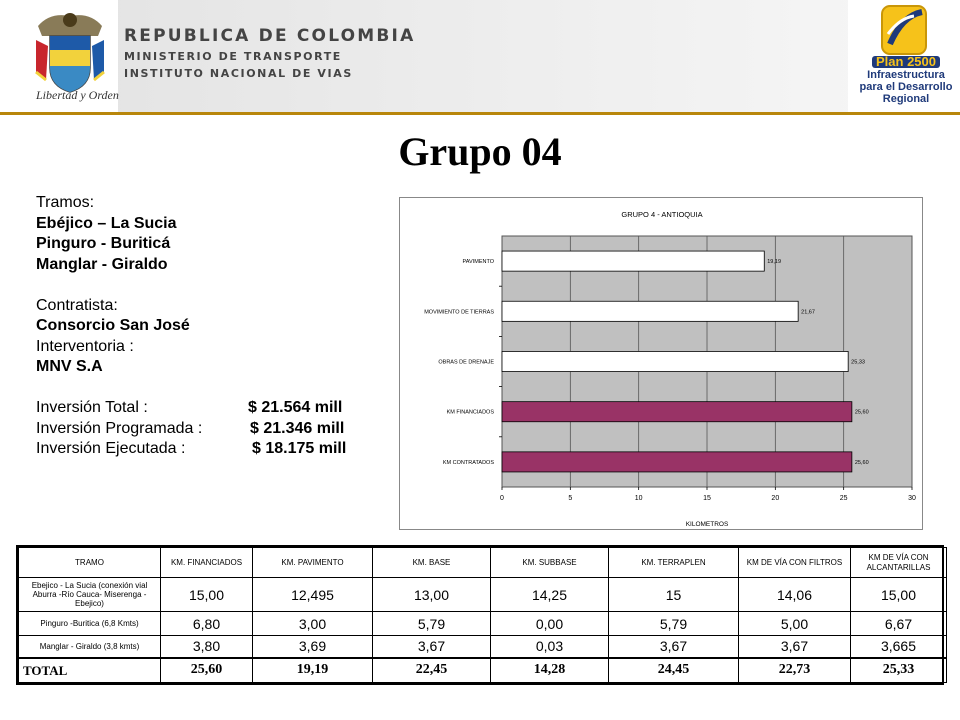 The width and height of the screenshot is (960, 720). Describe the element at coordinates (471, 413) in the screenshot. I see `category-label: KM FINANCIADOS` at that location.